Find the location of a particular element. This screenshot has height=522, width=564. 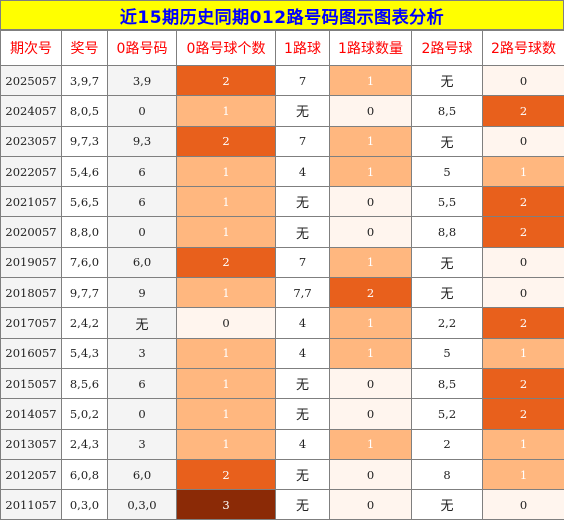

cell-prize: 2,4,2 is located at coordinates (84, 323).